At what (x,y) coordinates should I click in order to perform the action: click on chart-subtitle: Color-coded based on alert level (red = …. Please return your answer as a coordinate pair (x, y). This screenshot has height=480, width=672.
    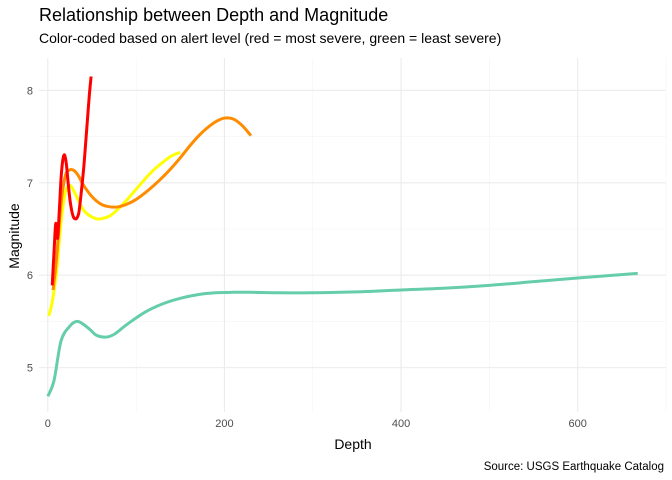
    Looking at the image, I should click on (270, 38).